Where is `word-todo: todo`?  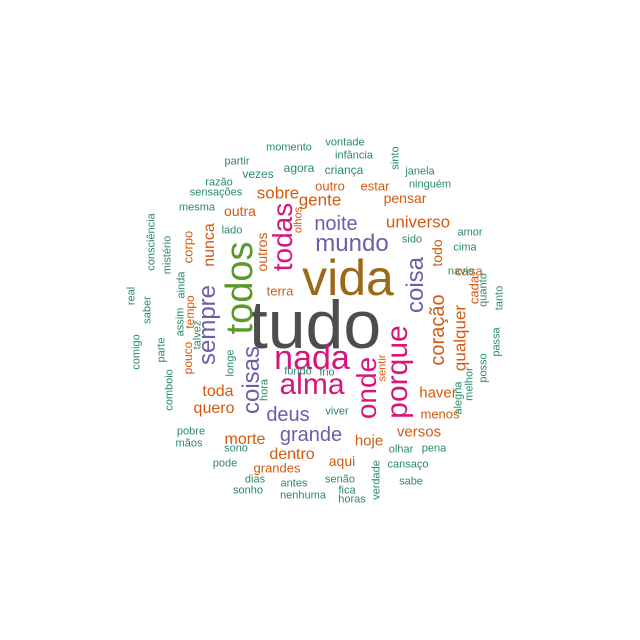
word-todo: todo is located at coordinates (437, 253).